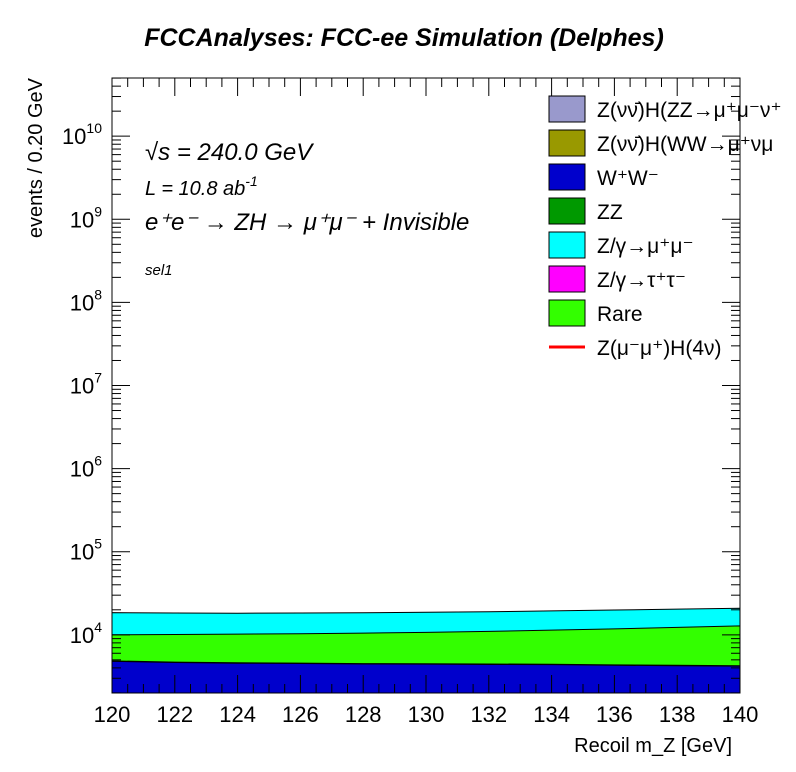  I want to click on luminosity-annotation: L = 10.8 ab-1, so click(201, 186).